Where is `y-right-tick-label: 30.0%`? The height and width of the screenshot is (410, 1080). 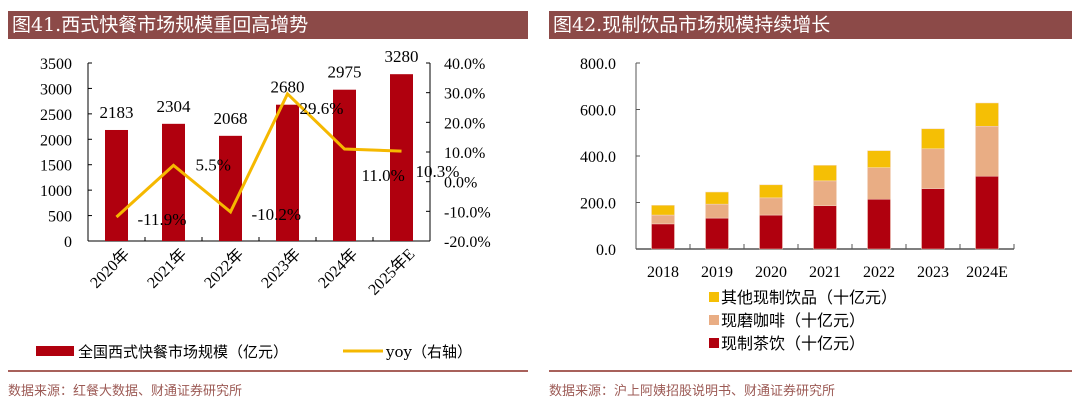 y-right-tick-label: 30.0% is located at coordinates (464, 94).